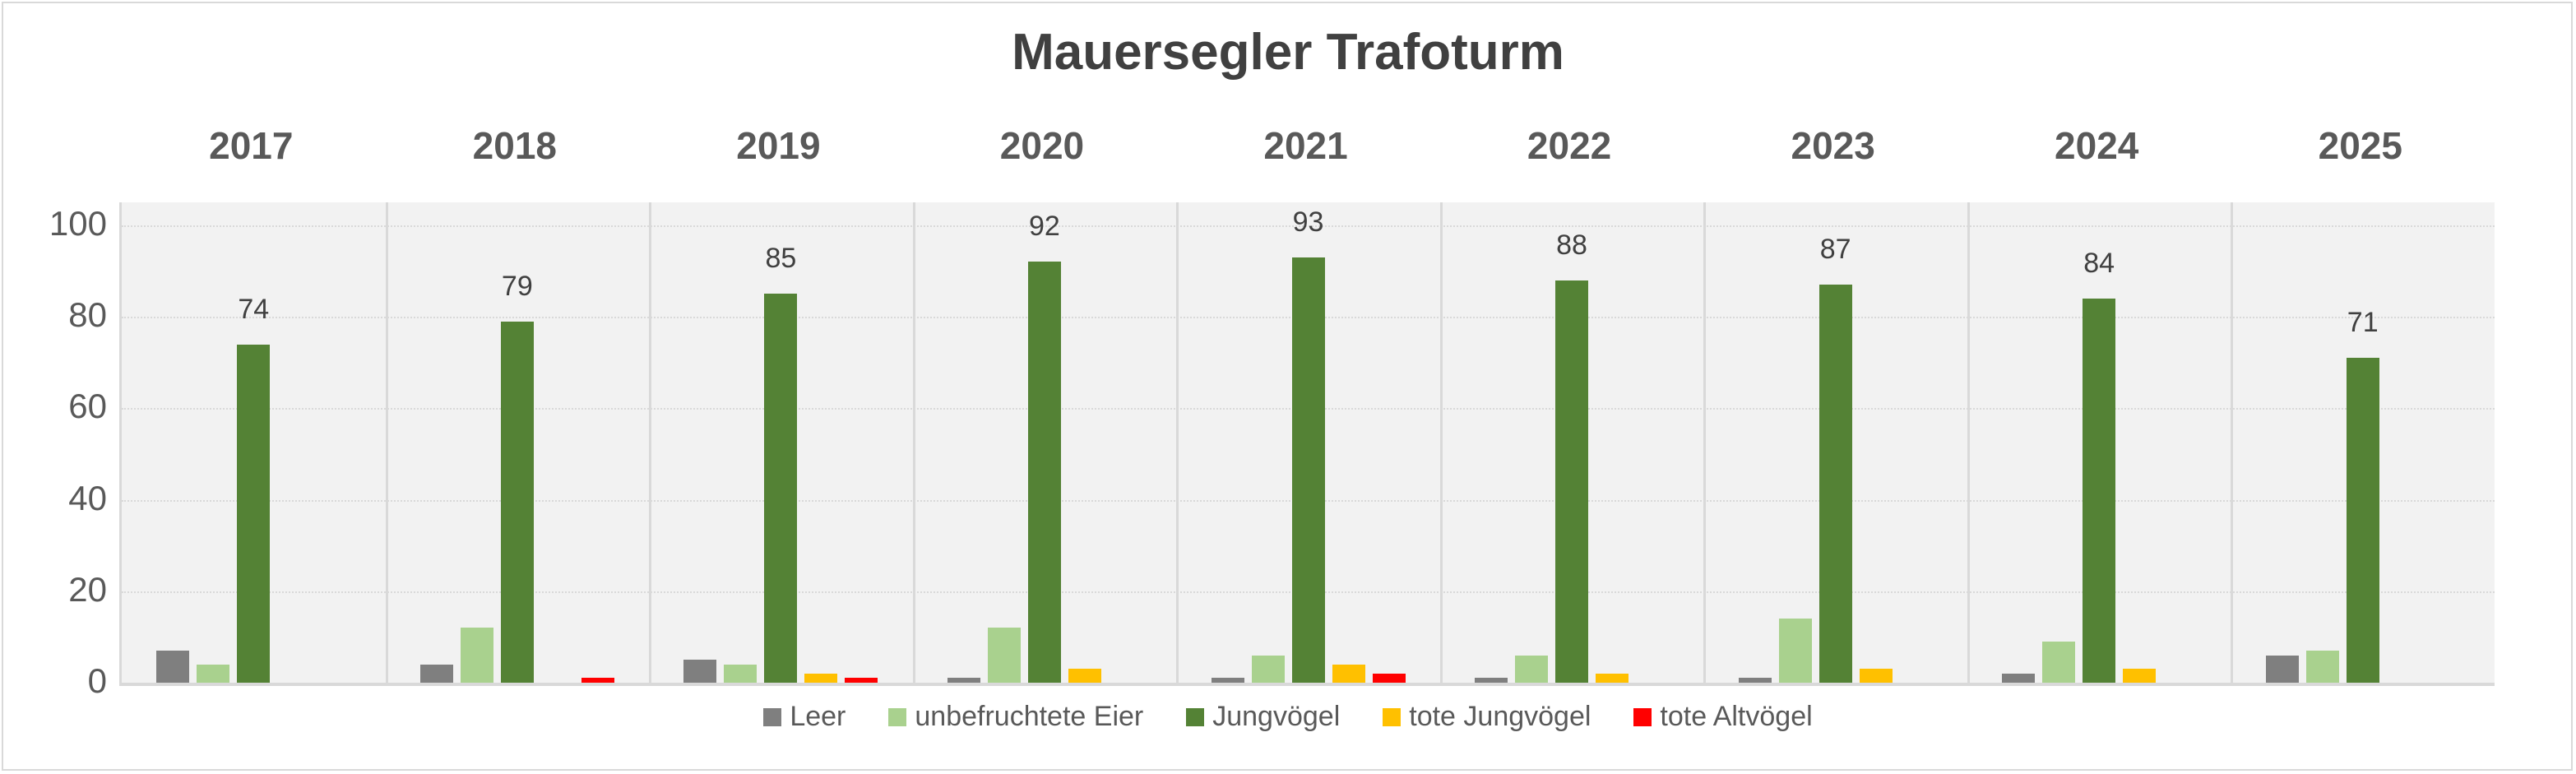  I want to click on year-label: 2021, so click(1305, 145).